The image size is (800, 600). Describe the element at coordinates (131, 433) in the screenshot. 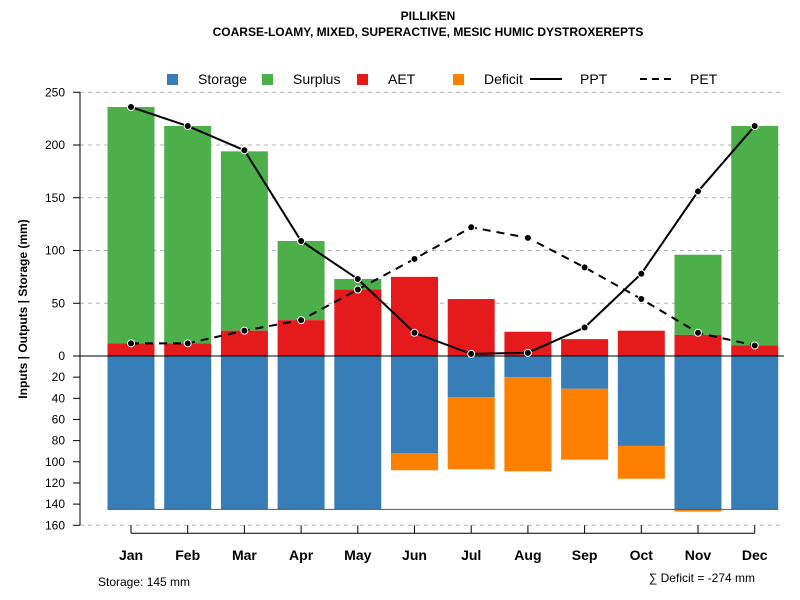

I see `storage-bar-jan` at that location.